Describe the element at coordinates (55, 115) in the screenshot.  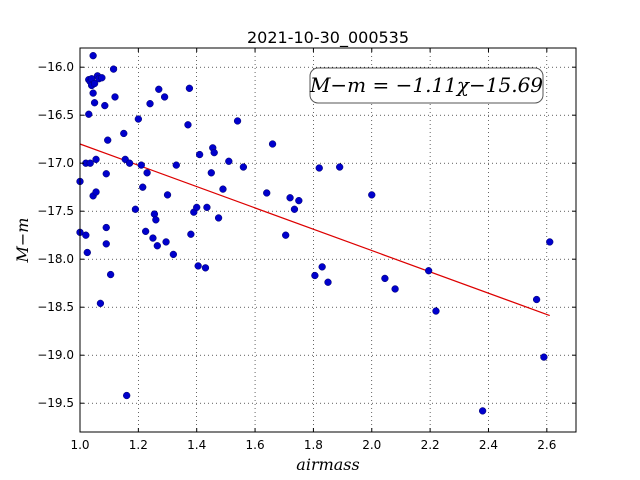
I see `y-tick-label: −16.5` at that location.